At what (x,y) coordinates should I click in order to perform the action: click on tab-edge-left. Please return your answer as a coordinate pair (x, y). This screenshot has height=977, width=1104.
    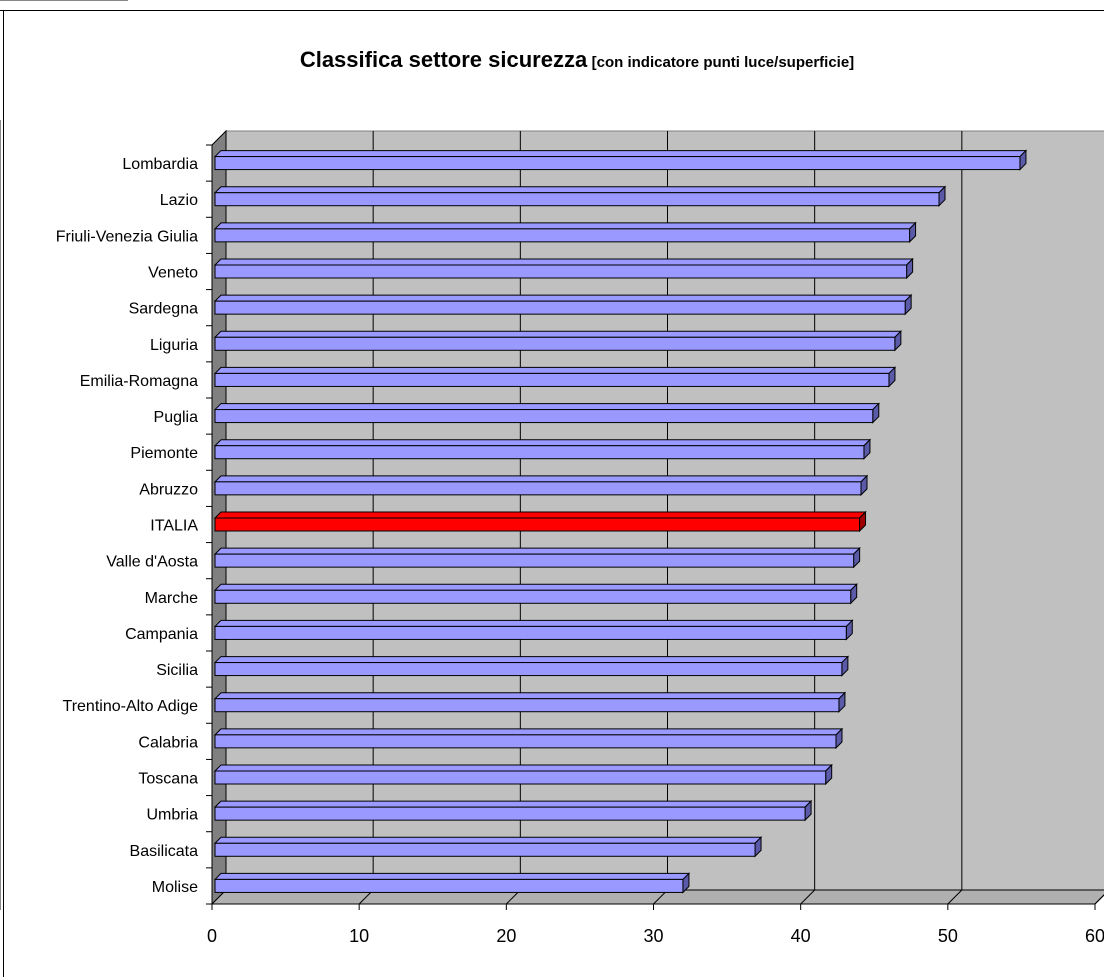
    Looking at the image, I should click on (0, 515).